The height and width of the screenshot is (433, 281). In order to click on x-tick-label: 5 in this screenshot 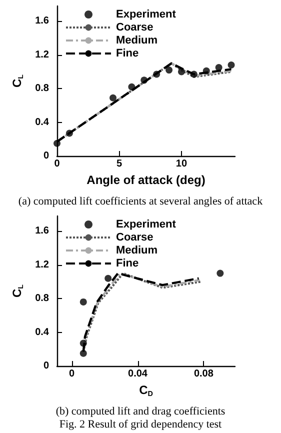, I will do `click(119, 164)`.